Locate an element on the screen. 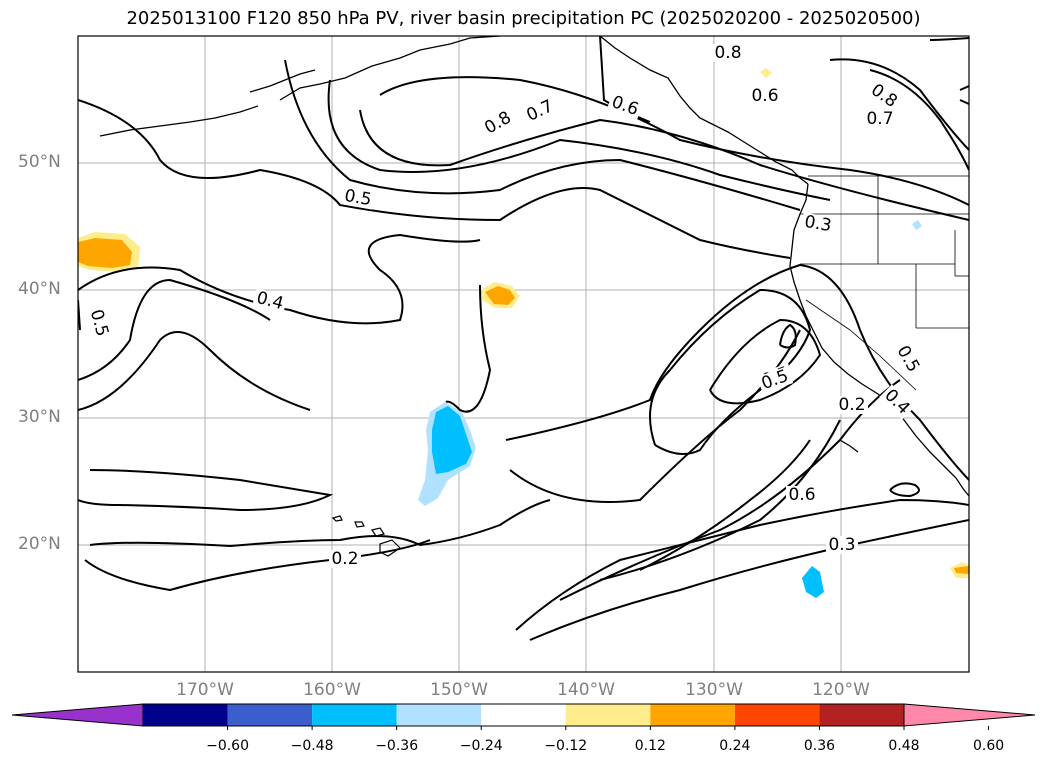  borders is located at coordinates (884, 283).